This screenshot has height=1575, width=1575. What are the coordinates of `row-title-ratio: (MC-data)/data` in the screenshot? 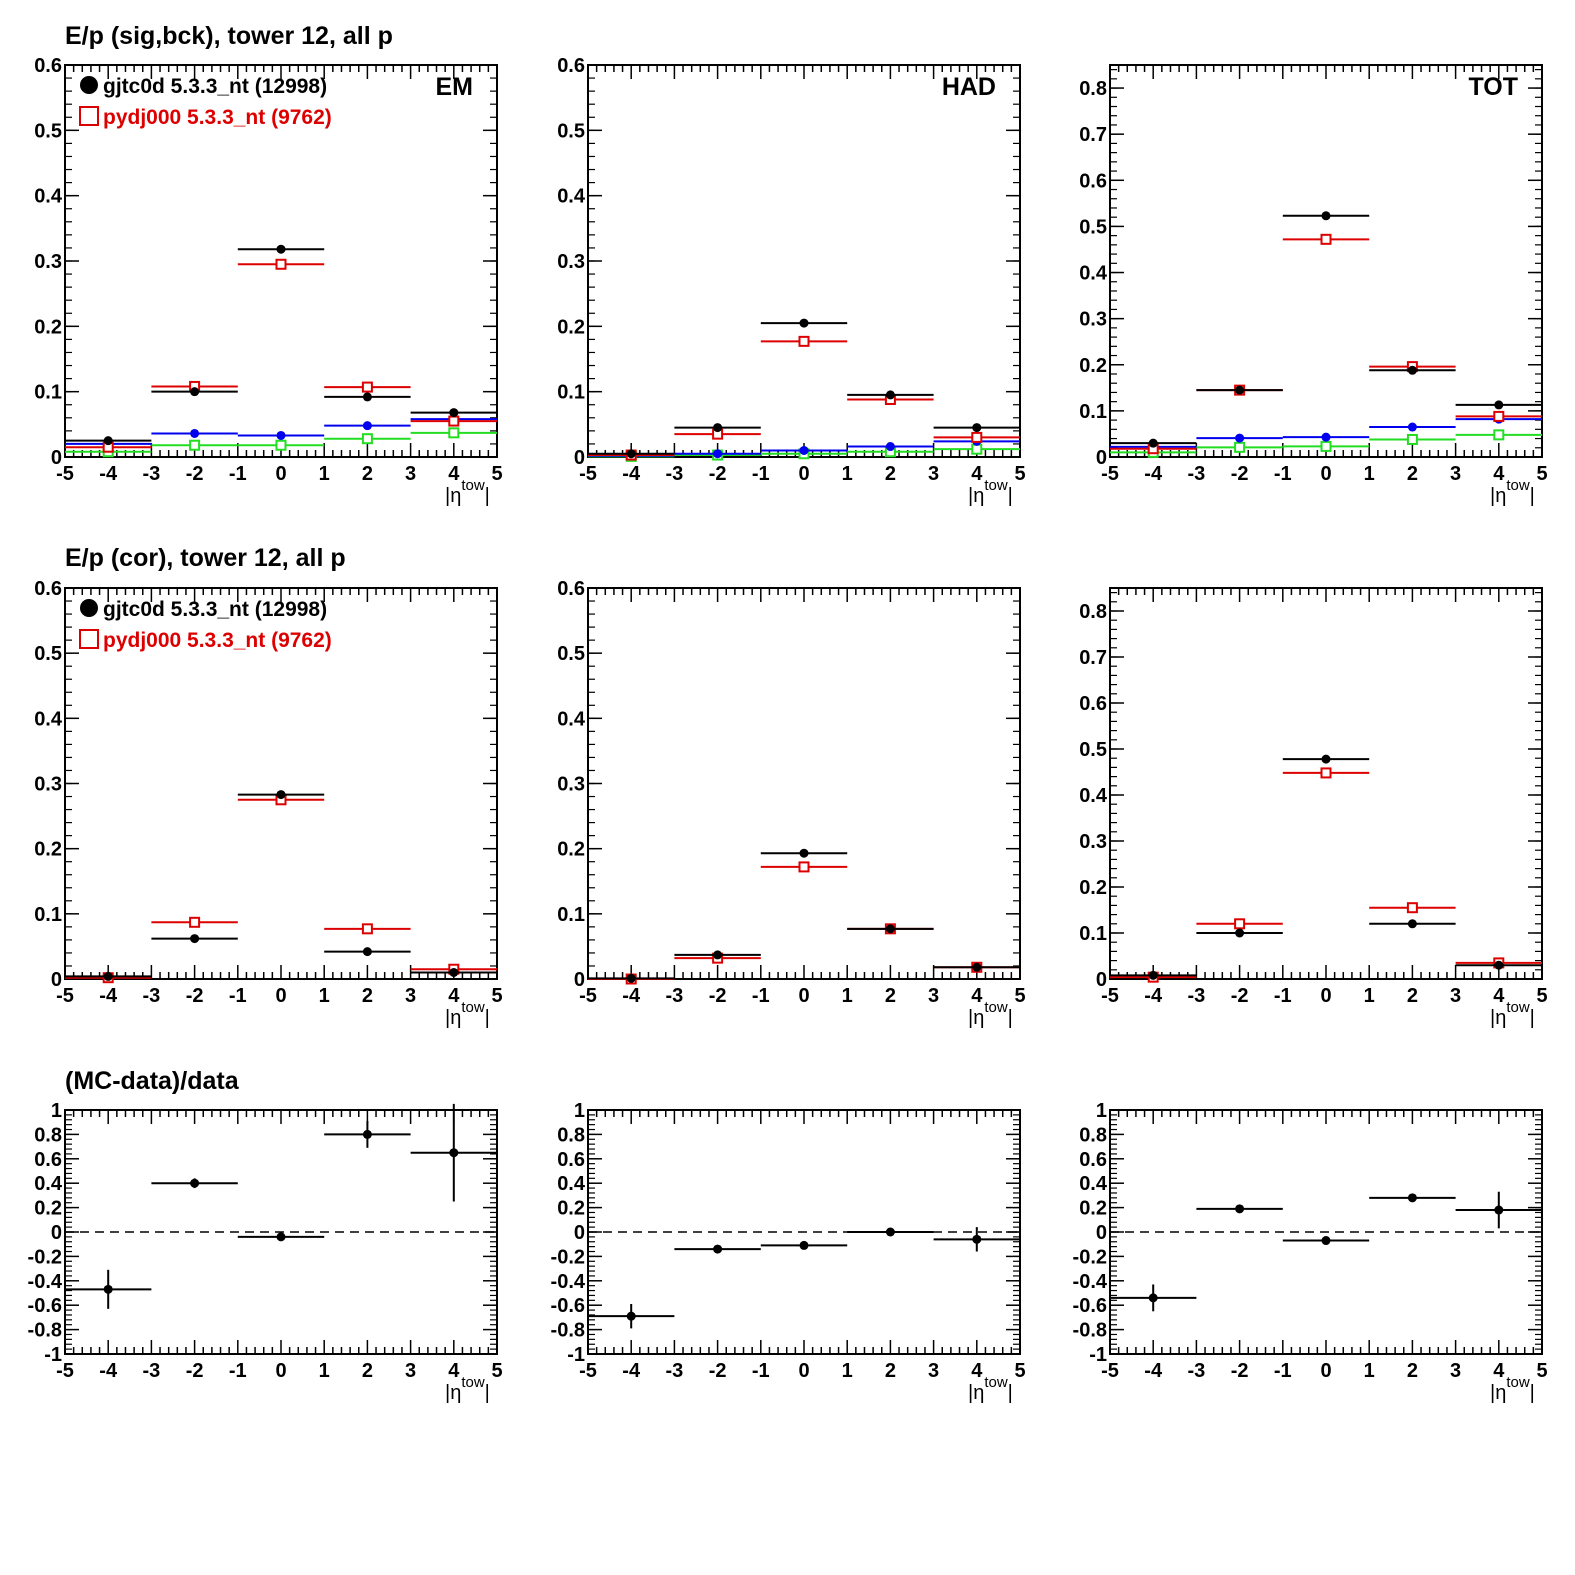 It's located at (152, 1081).